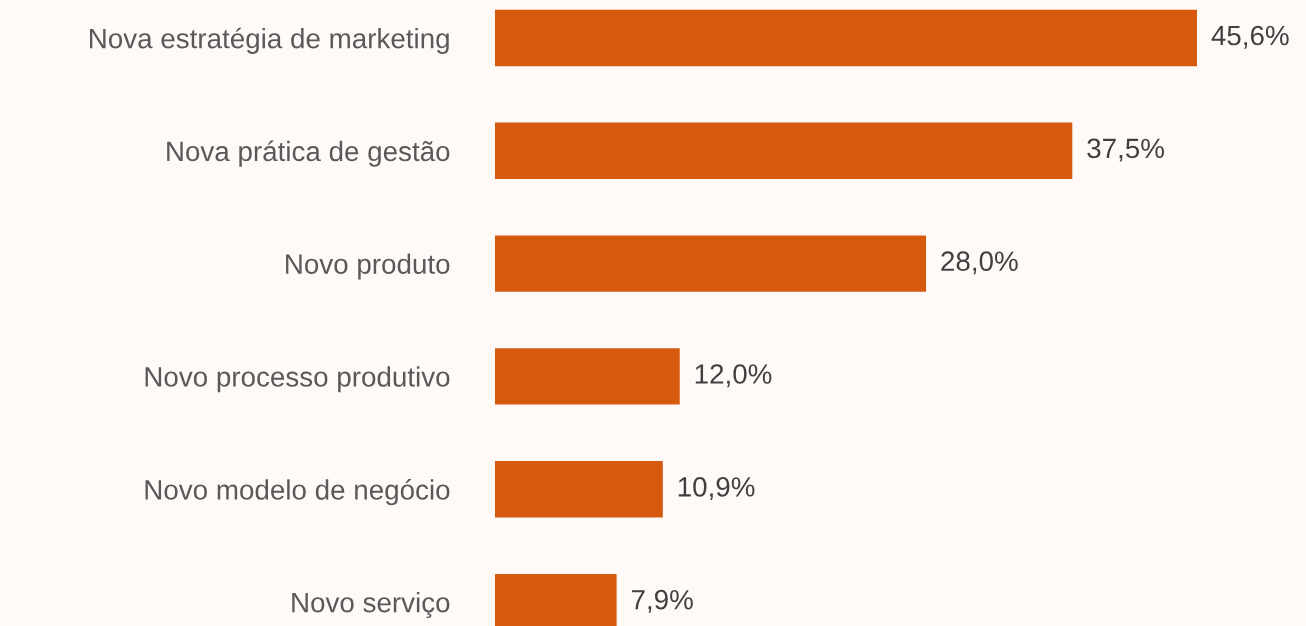  What do you see at coordinates (662, 601) in the screenshot?
I see `data-label: 7,9%` at bounding box center [662, 601].